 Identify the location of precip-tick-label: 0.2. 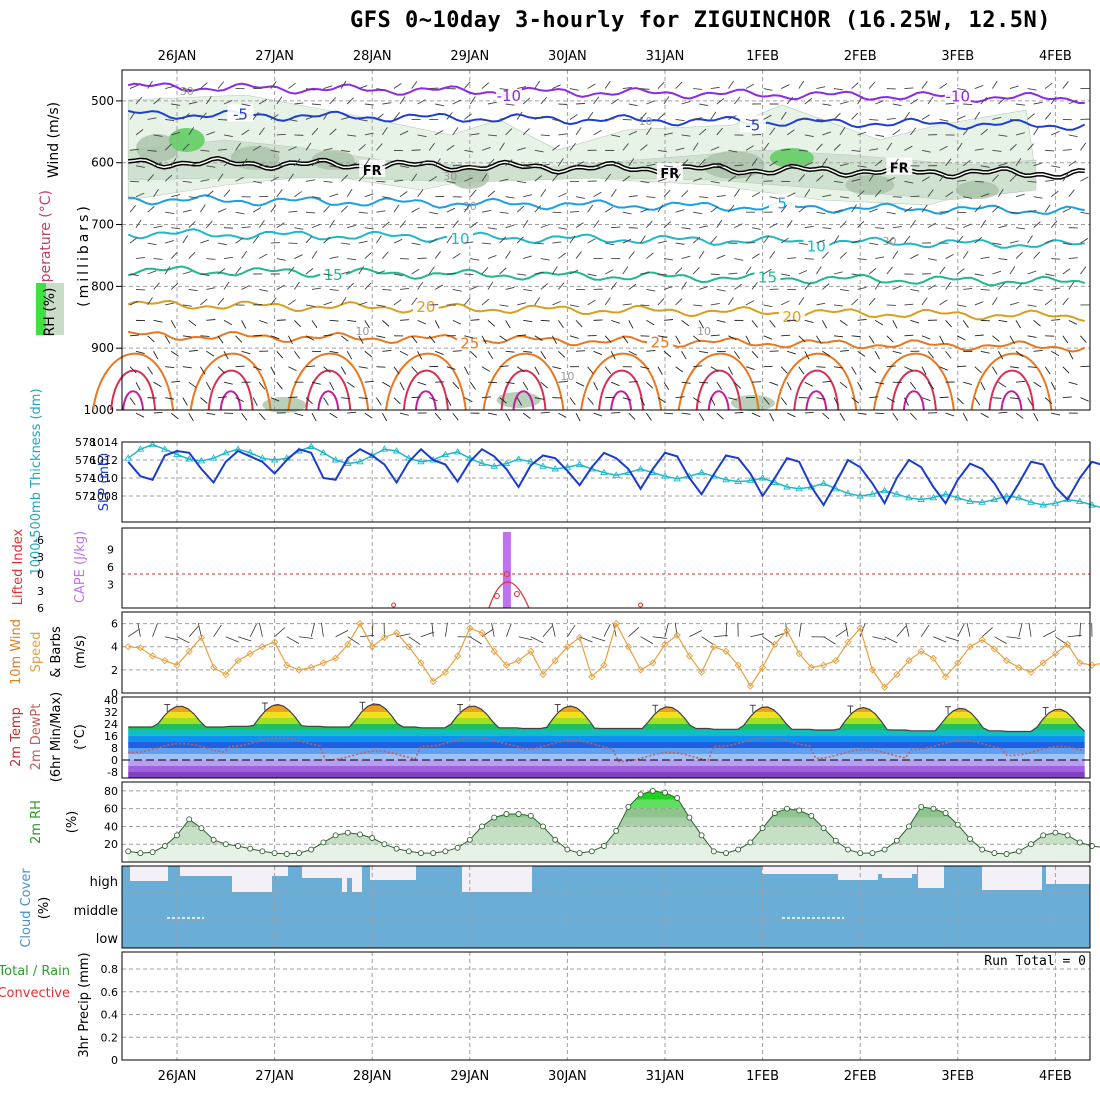
(110, 1037).